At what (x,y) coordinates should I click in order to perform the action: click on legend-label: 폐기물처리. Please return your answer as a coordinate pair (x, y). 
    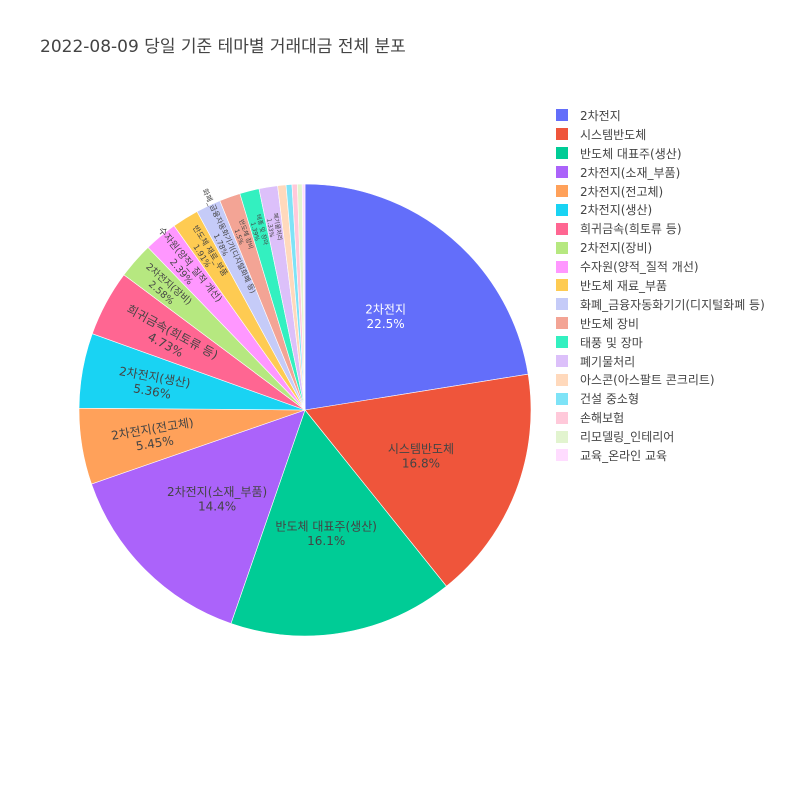
    Looking at the image, I should click on (608, 361).